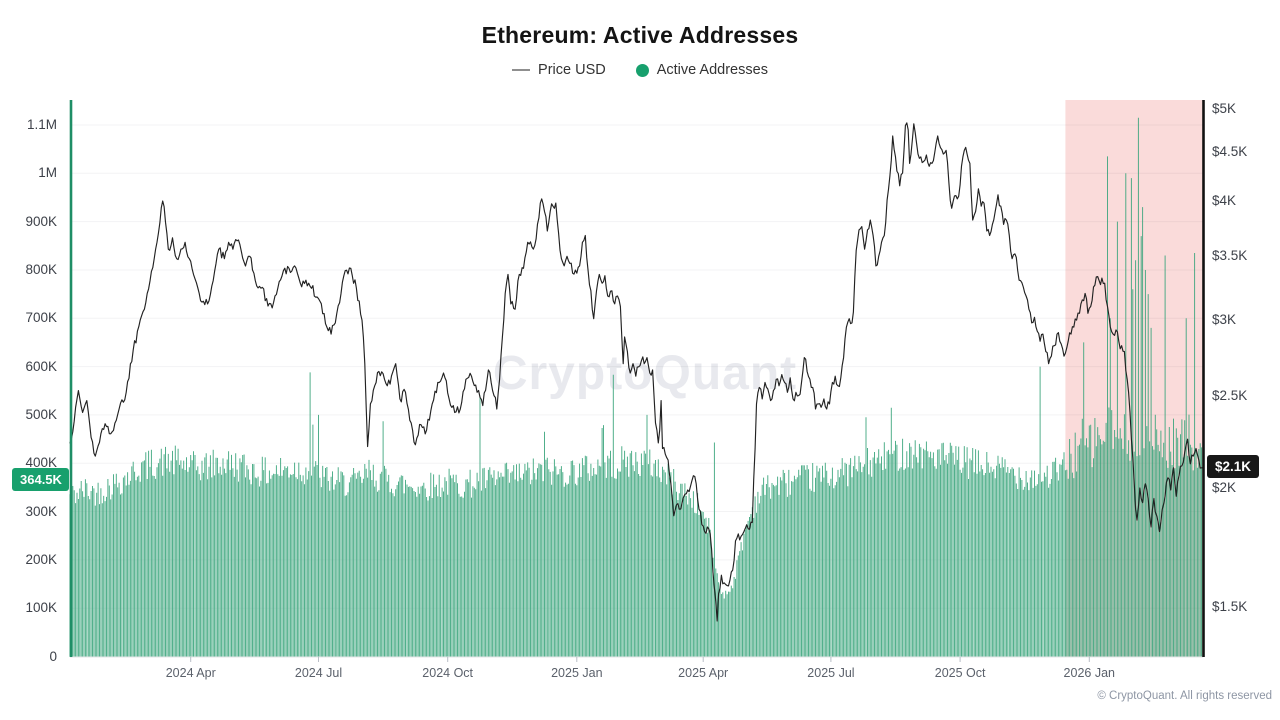 This screenshot has height=720, width=1280. What do you see at coordinates (318, 673) in the screenshot?
I see `x-axis-tick: 2024 Jul` at bounding box center [318, 673].